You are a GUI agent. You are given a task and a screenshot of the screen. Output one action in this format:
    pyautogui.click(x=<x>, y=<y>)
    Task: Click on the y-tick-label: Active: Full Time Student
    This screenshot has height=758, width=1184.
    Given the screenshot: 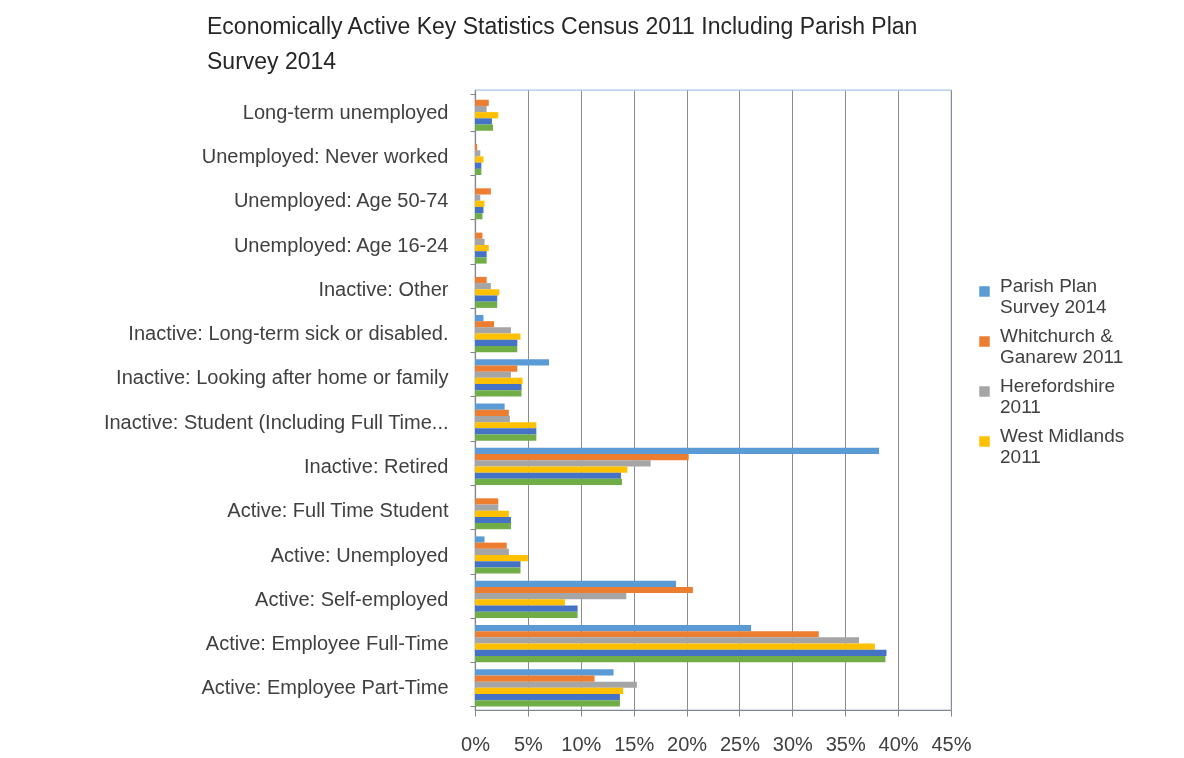 What is the action you would take?
    pyautogui.click(x=338, y=510)
    